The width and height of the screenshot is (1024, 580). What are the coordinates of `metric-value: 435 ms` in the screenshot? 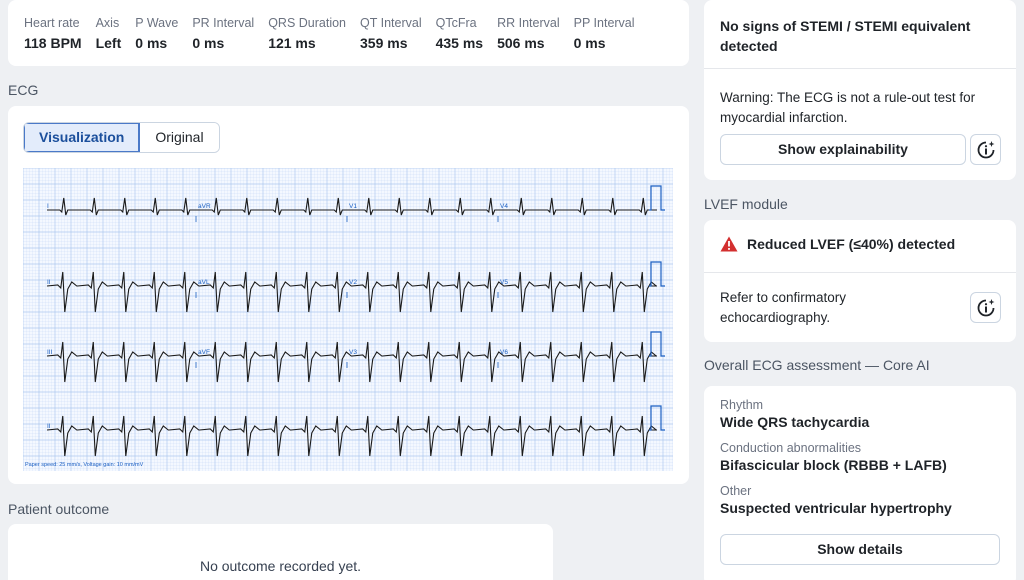 It's located at (459, 43).